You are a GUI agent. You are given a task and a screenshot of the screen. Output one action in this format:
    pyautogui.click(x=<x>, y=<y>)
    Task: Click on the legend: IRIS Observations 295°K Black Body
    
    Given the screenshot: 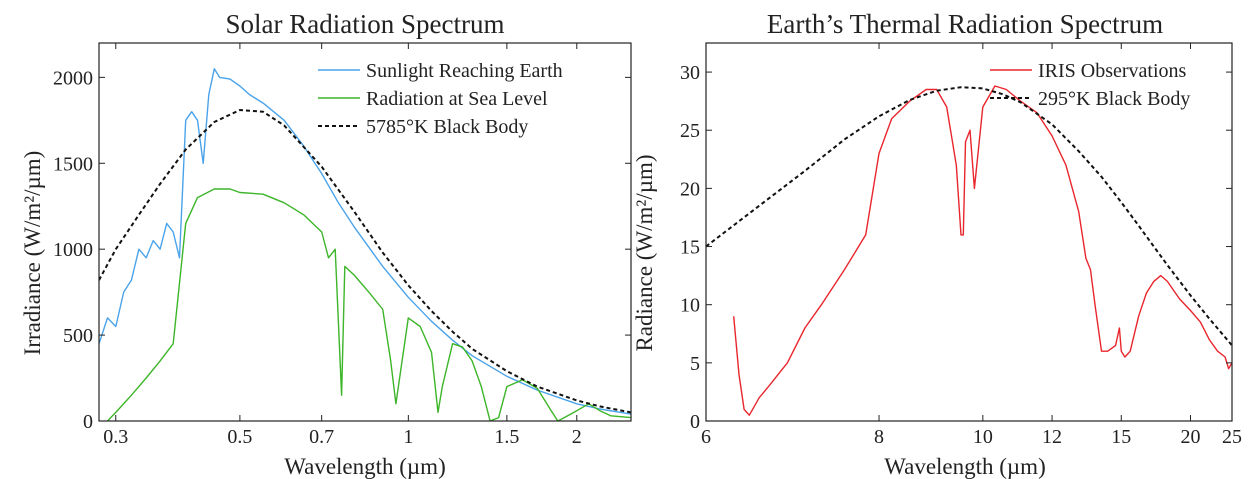 What is the action you would take?
    pyautogui.click(x=1090, y=85)
    